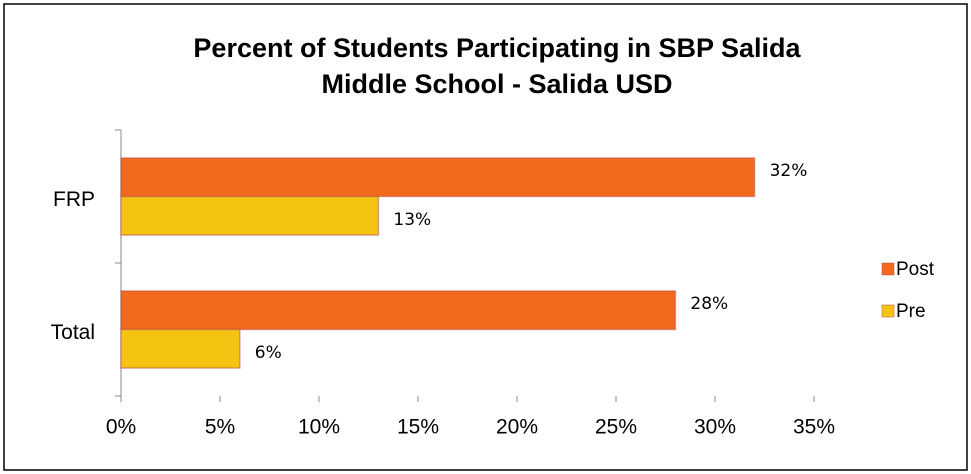 This screenshot has height=474, width=971. I want to click on value-label: 6%, so click(268, 353).